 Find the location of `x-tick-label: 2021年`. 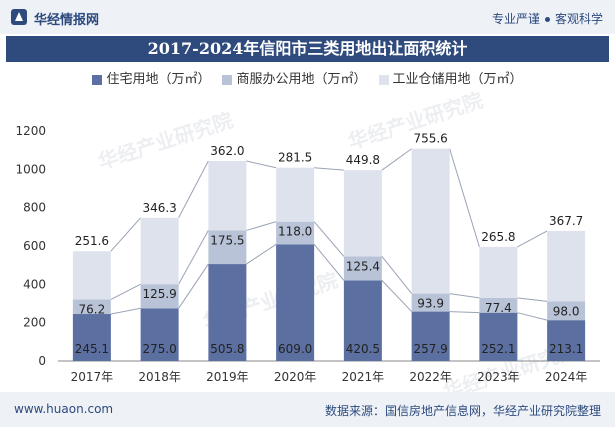

x-tick-label: 2021年 is located at coordinates (363, 377).